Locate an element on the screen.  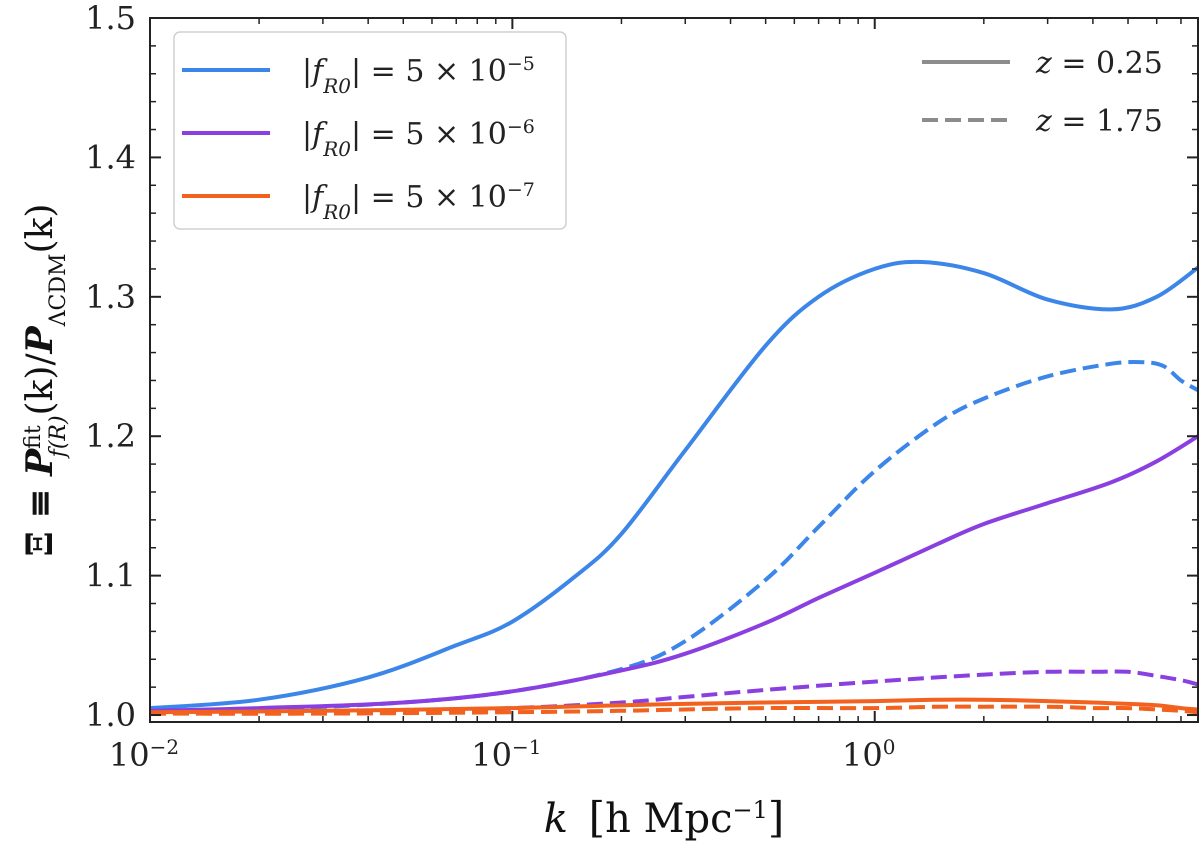
y-axis-mid: (k)/ is located at coordinates (40, 384).